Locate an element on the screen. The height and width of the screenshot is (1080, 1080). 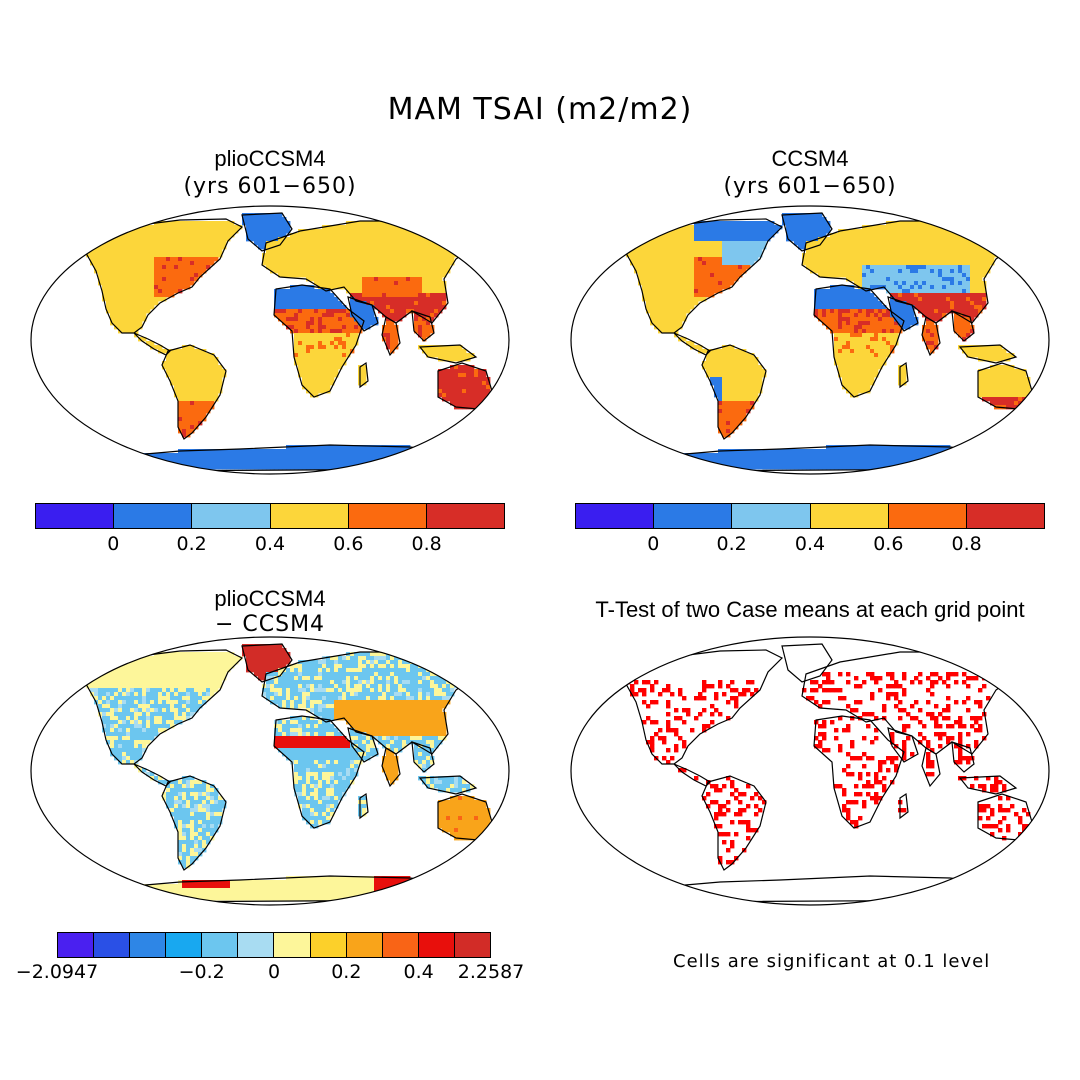
colorbar-difference is located at coordinates (274, 945).